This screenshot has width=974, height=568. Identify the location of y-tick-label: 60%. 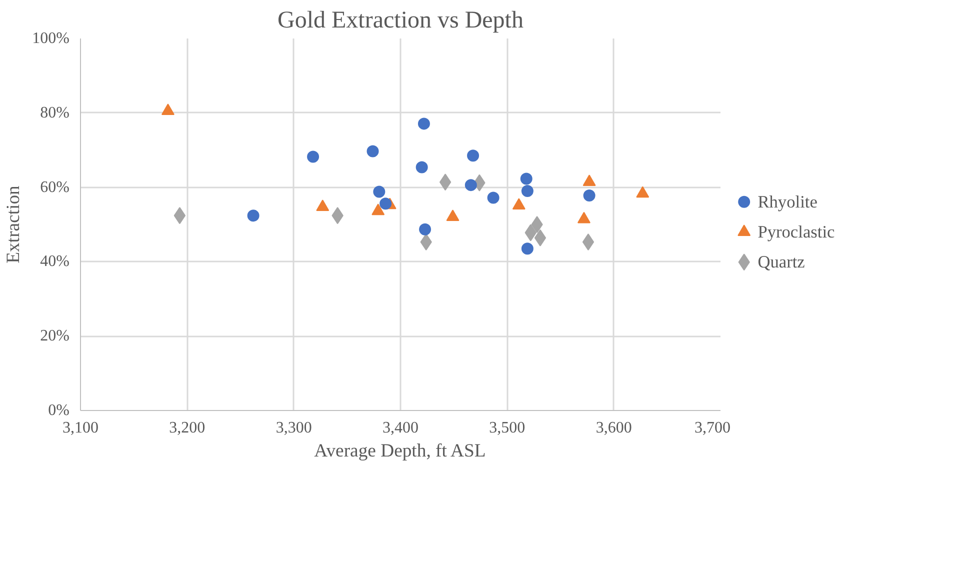
(55, 187).